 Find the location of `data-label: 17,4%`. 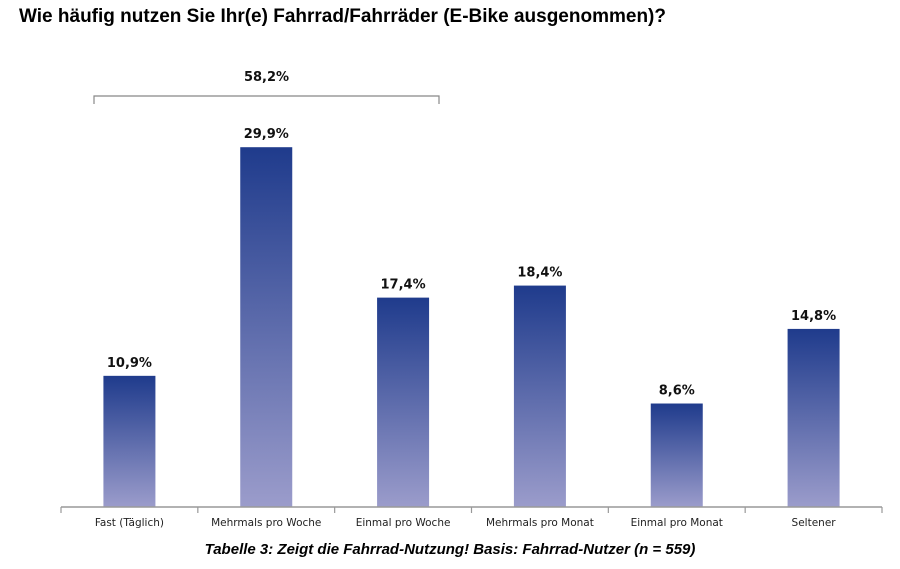

data-label: 17,4% is located at coordinates (403, 285).